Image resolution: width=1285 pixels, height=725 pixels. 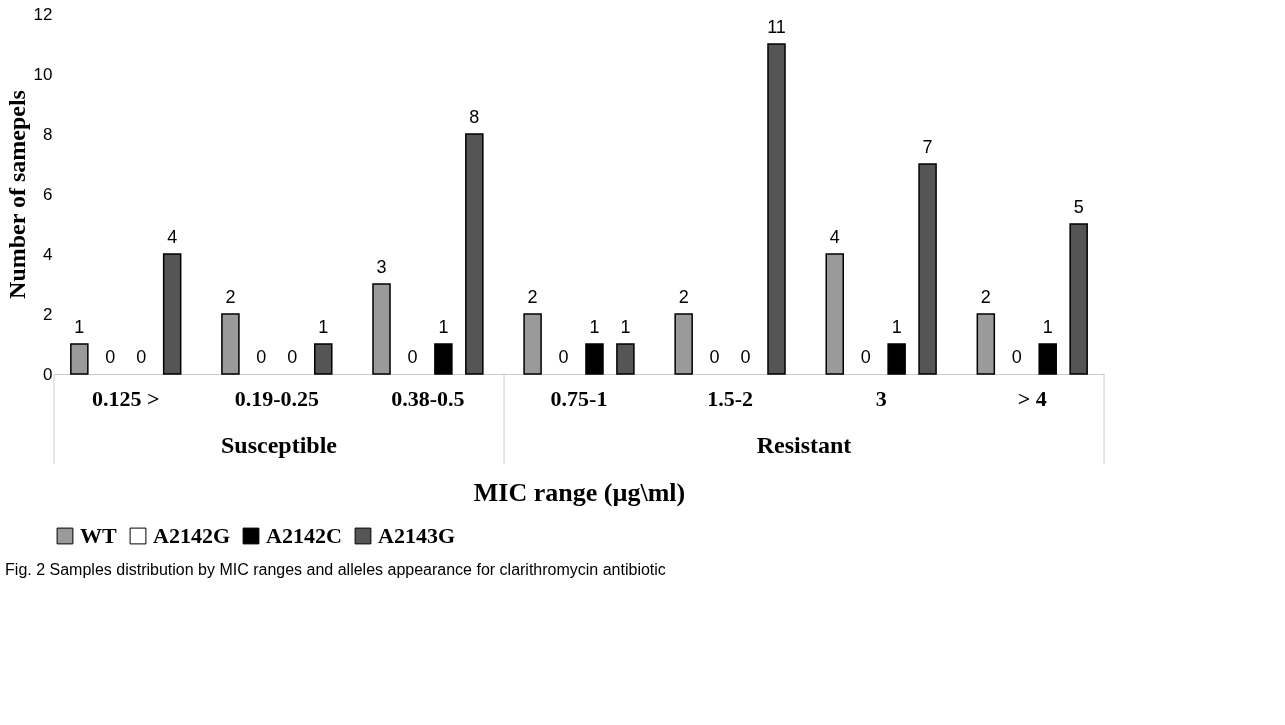 I want to click on text: Susceptible, so click(x=279, y=445).